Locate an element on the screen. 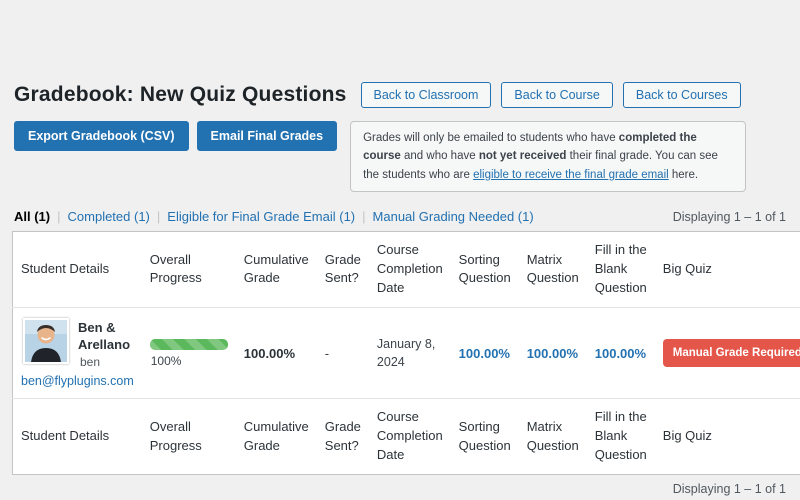 Image resolution: width=800 pixels, height=500 pixels. cumulative-grade-cell: 100.00% is located at coordinates (276, 353).